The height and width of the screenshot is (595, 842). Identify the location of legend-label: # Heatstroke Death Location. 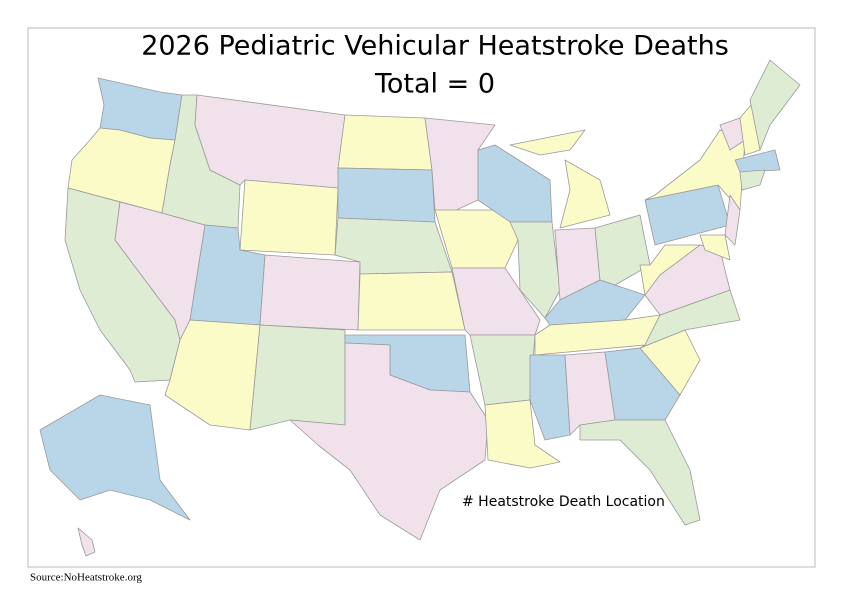
(563, 502).